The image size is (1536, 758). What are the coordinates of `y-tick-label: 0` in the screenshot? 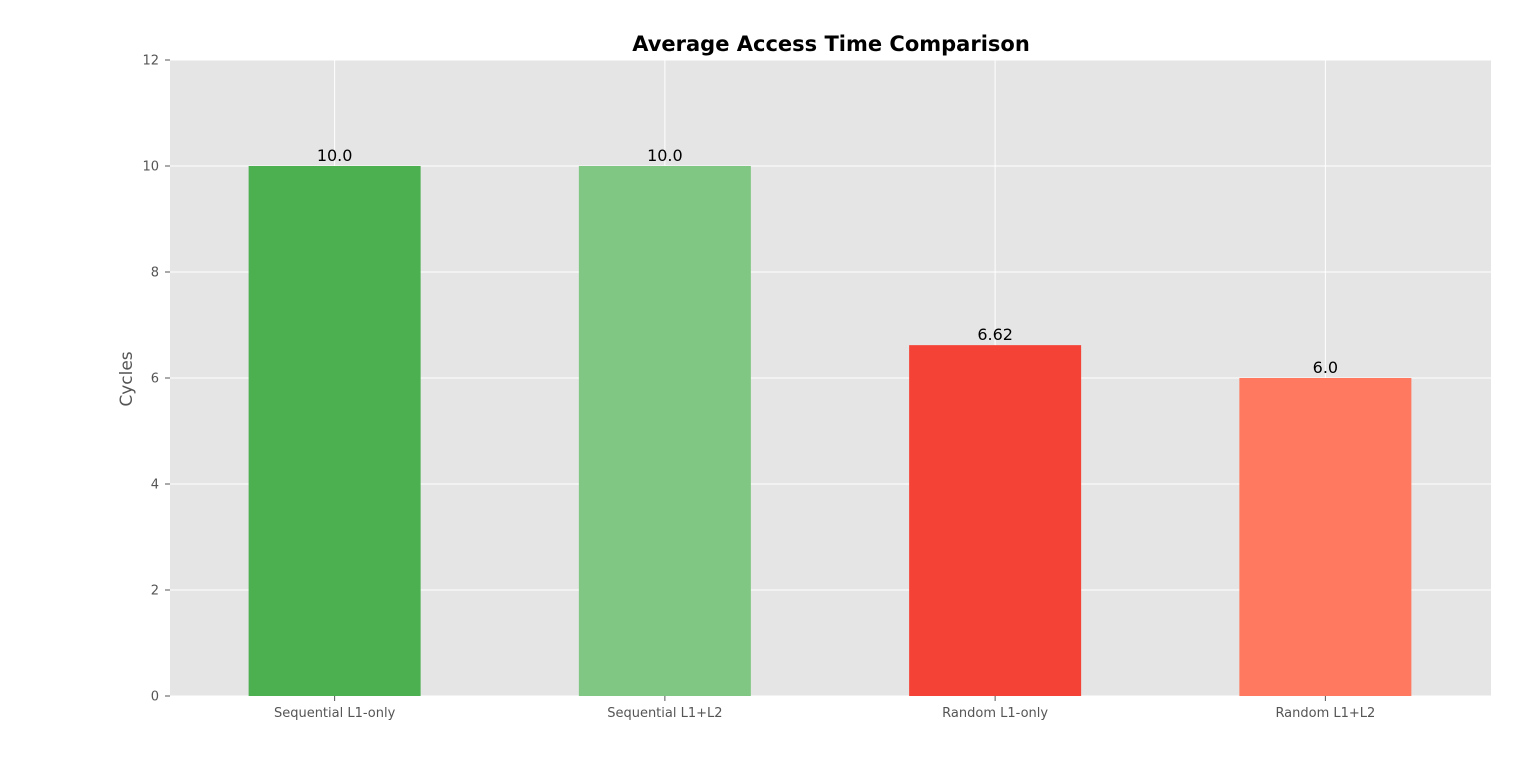 It's located at (155, 697).